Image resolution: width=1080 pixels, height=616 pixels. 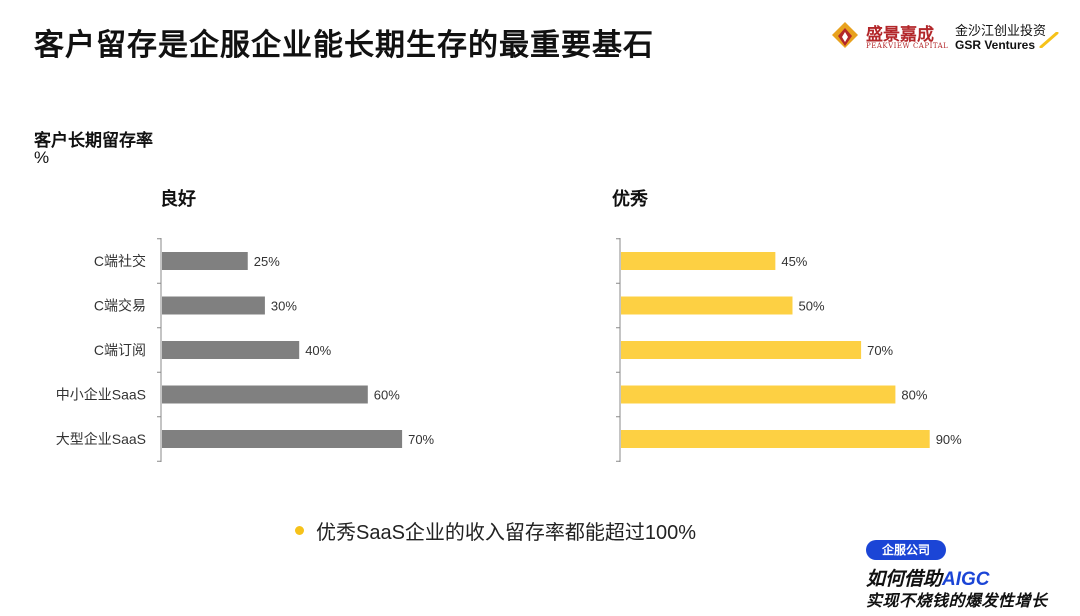 I want to click on data-label: 50%, so click(x=812, y=306).